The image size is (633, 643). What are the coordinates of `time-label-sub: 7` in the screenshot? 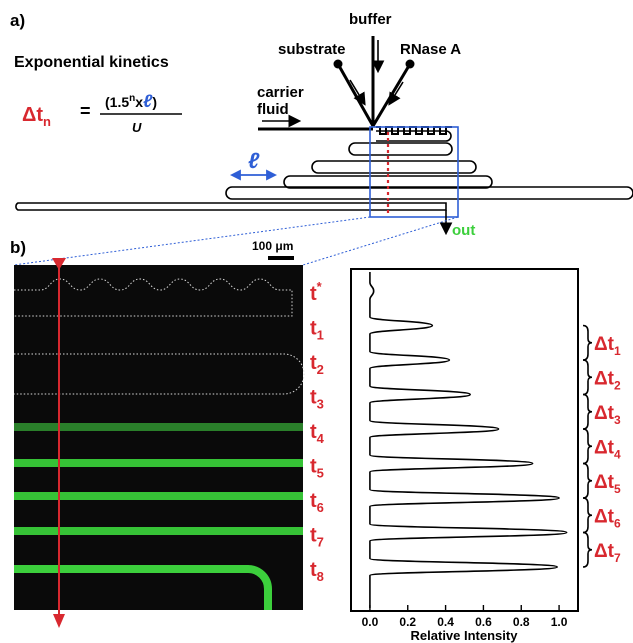 It's located at (320, 542).